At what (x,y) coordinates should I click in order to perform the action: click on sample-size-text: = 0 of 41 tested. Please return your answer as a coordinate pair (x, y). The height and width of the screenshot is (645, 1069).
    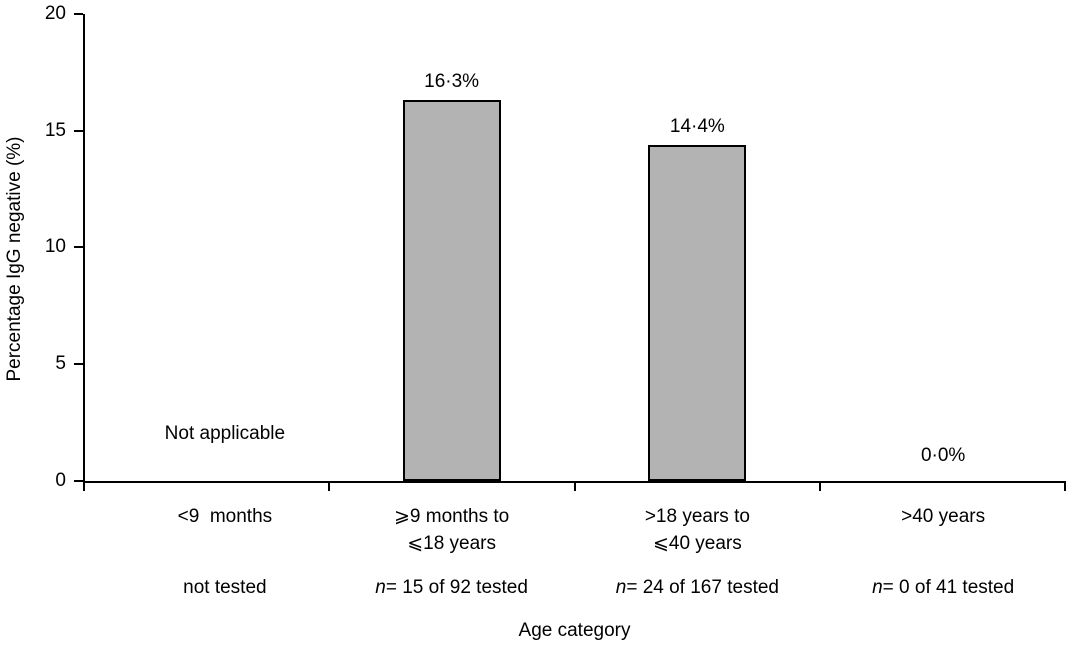
    Looking at the image, I should click on (948, 587).